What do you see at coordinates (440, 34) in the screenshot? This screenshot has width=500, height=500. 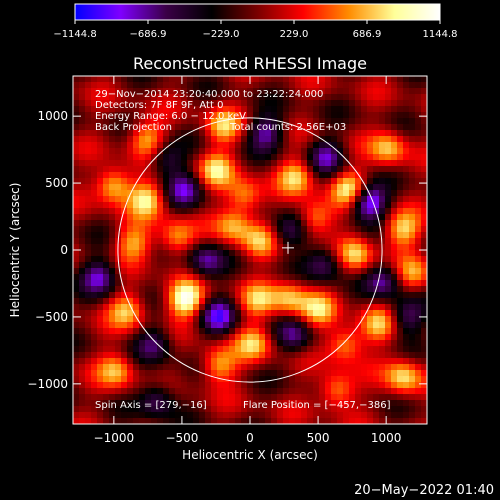 I see `colorbar-tick-label: 1144.8` at bounding box center [440, 34].